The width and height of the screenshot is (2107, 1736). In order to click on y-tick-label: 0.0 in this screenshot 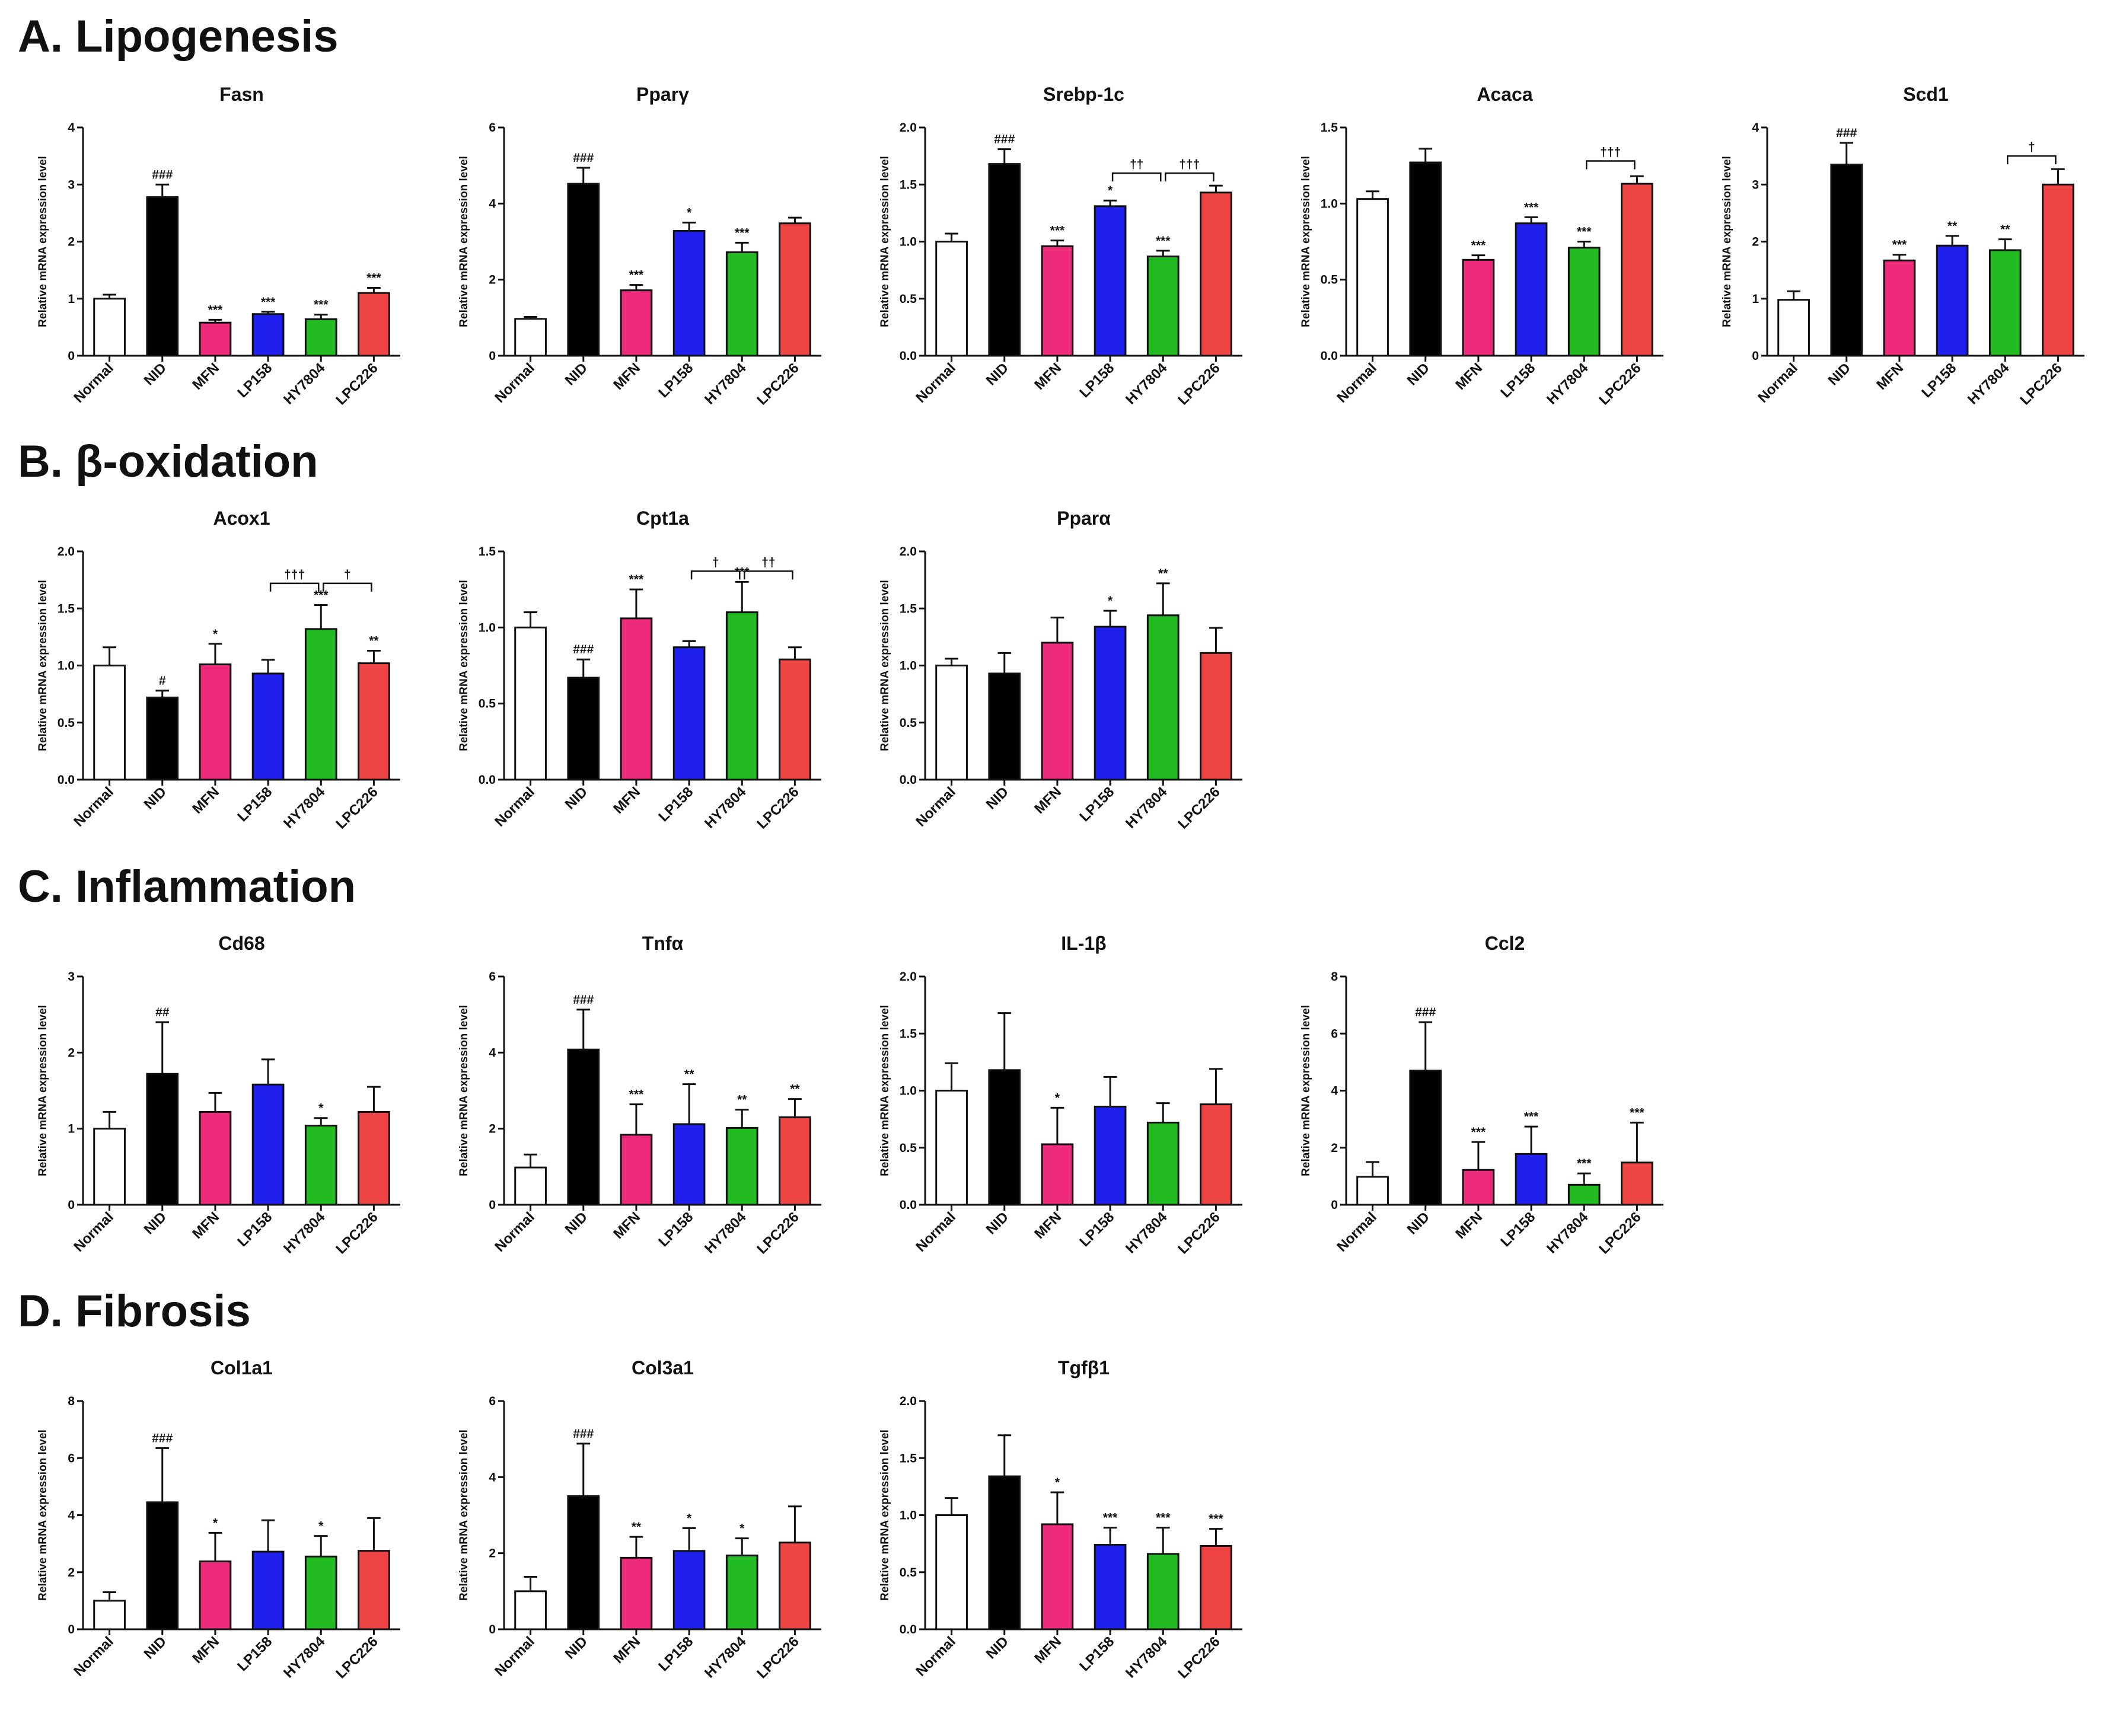, I will do `click(909, 1205)`.